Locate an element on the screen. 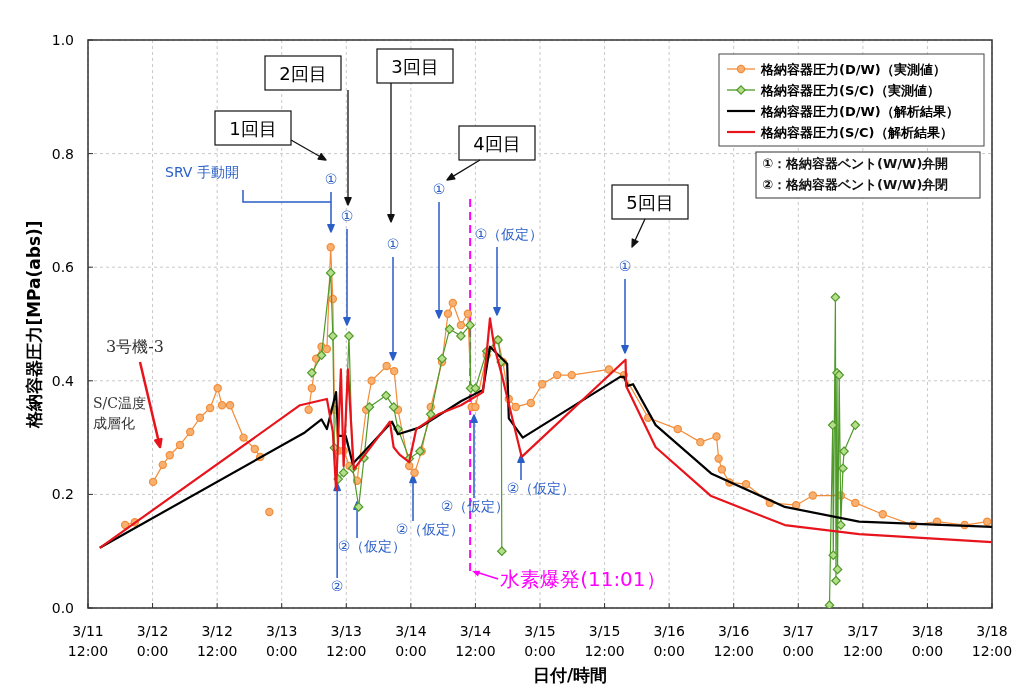 The image size is (1026, 685). annotation: 4回目 is located at coordinates (497, 143).